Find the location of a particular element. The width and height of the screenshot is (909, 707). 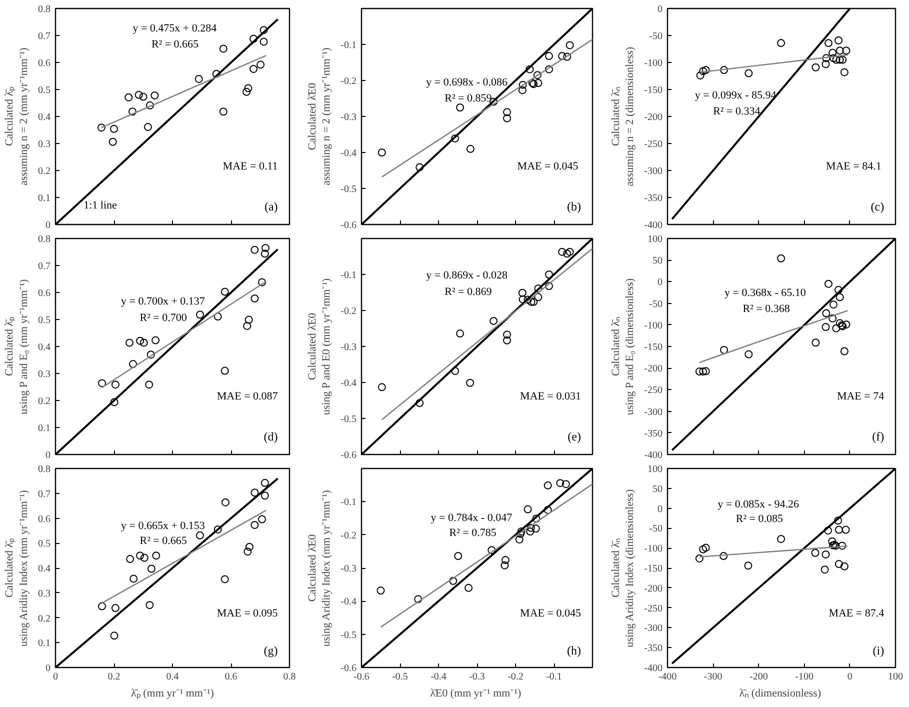

x-tick-label: -0.4 is located at coordinates (438, 677).